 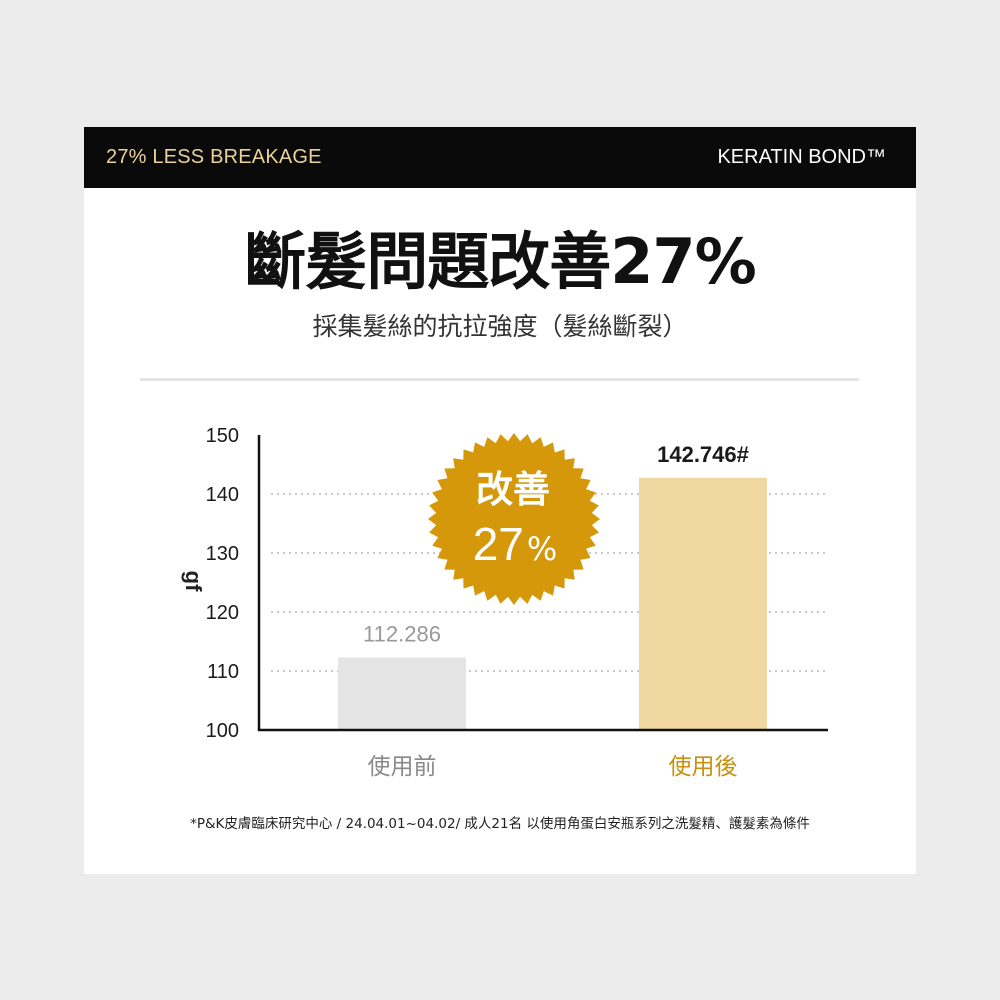 I want to click on y-tick-label: 120, so click(x=222, y=613).